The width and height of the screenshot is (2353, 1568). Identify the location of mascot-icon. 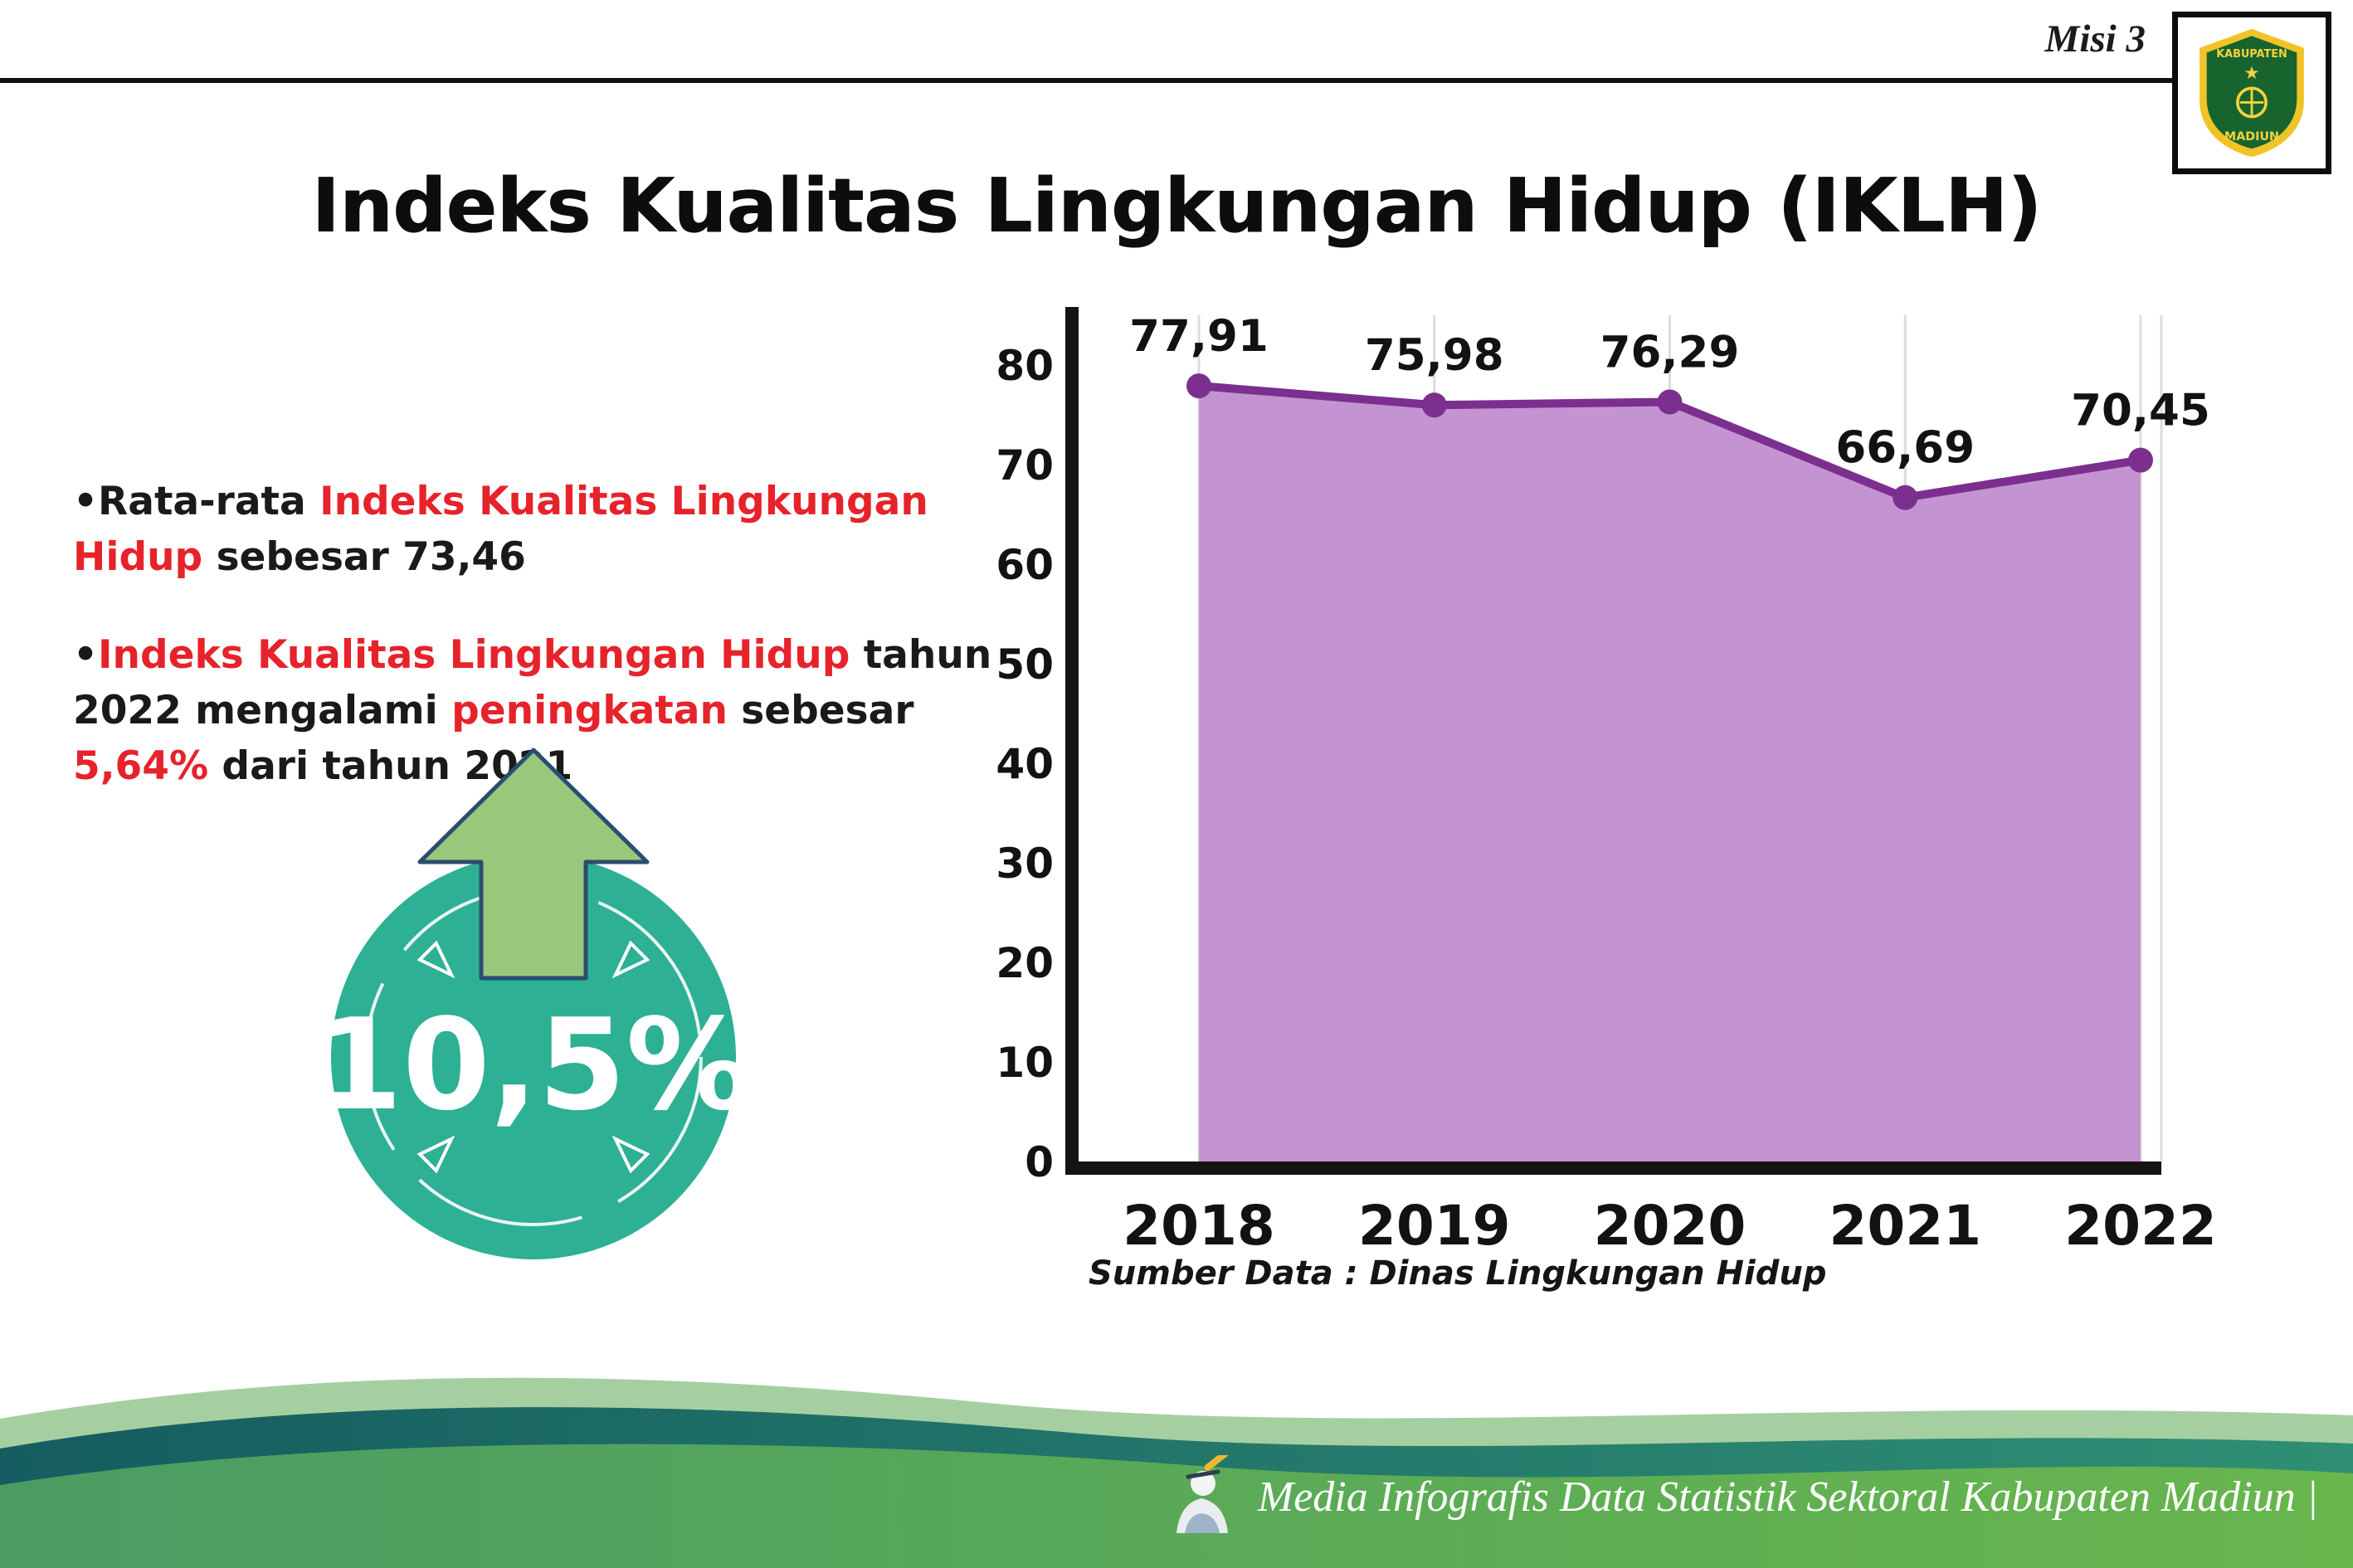
(1205, 1494).